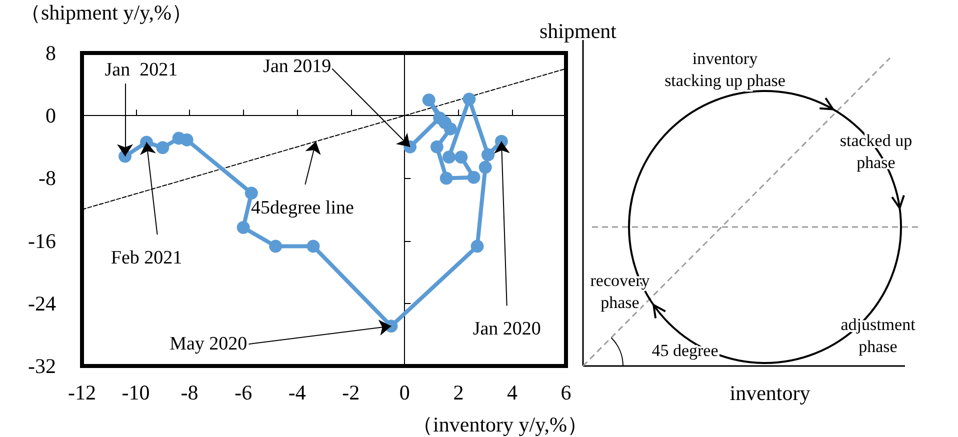  I want to click on y-tick-label: -8, so click(47, 178).